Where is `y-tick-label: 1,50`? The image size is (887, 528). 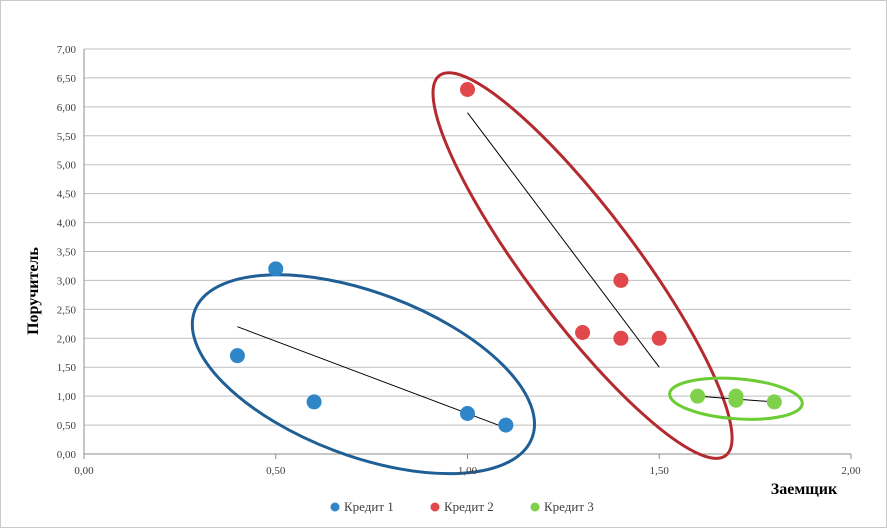 y-tick-label: 1,50 is located at coordinates (67, 368).